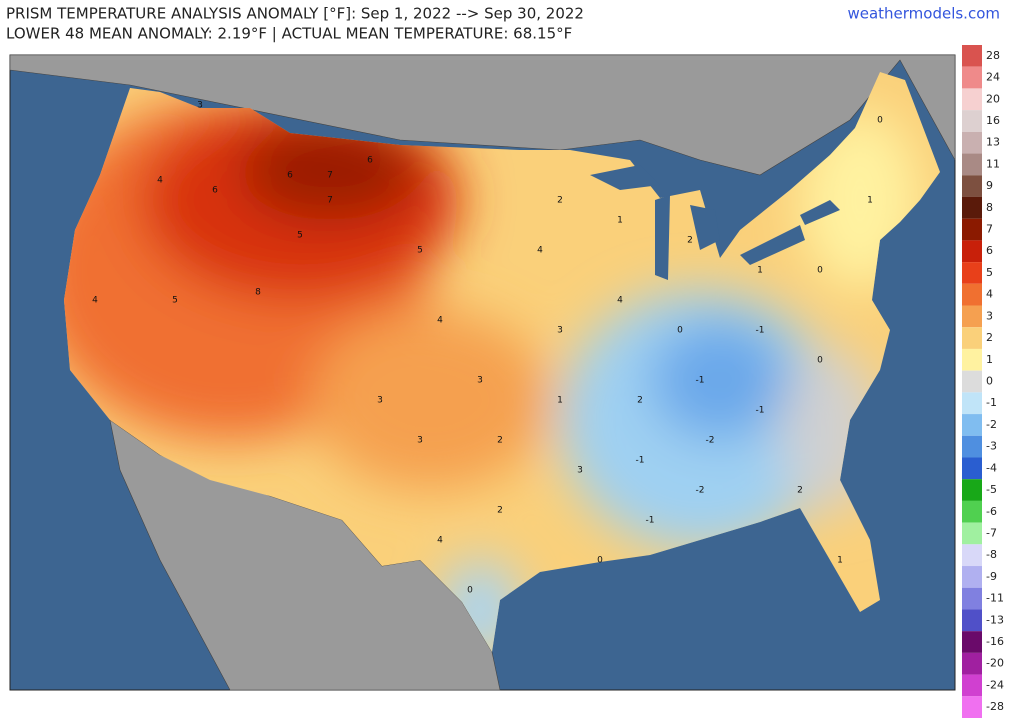 Image resolution: width=1023 pixels, height=726 pixels. I want to click on colorbar-label: -24, so click(995, 684).